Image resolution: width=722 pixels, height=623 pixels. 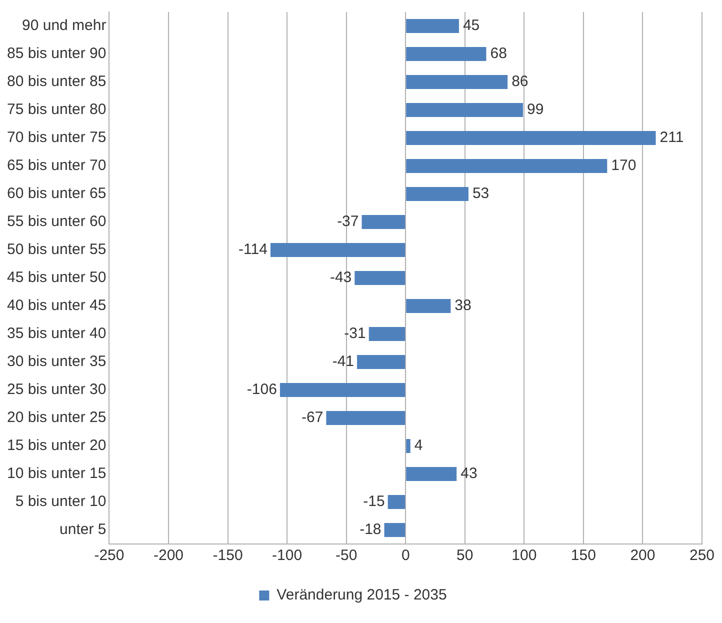 What do you see at coordinates (498, 53) in the screenshot?
I see `data-label: 68` at bounding box center [498, 53].